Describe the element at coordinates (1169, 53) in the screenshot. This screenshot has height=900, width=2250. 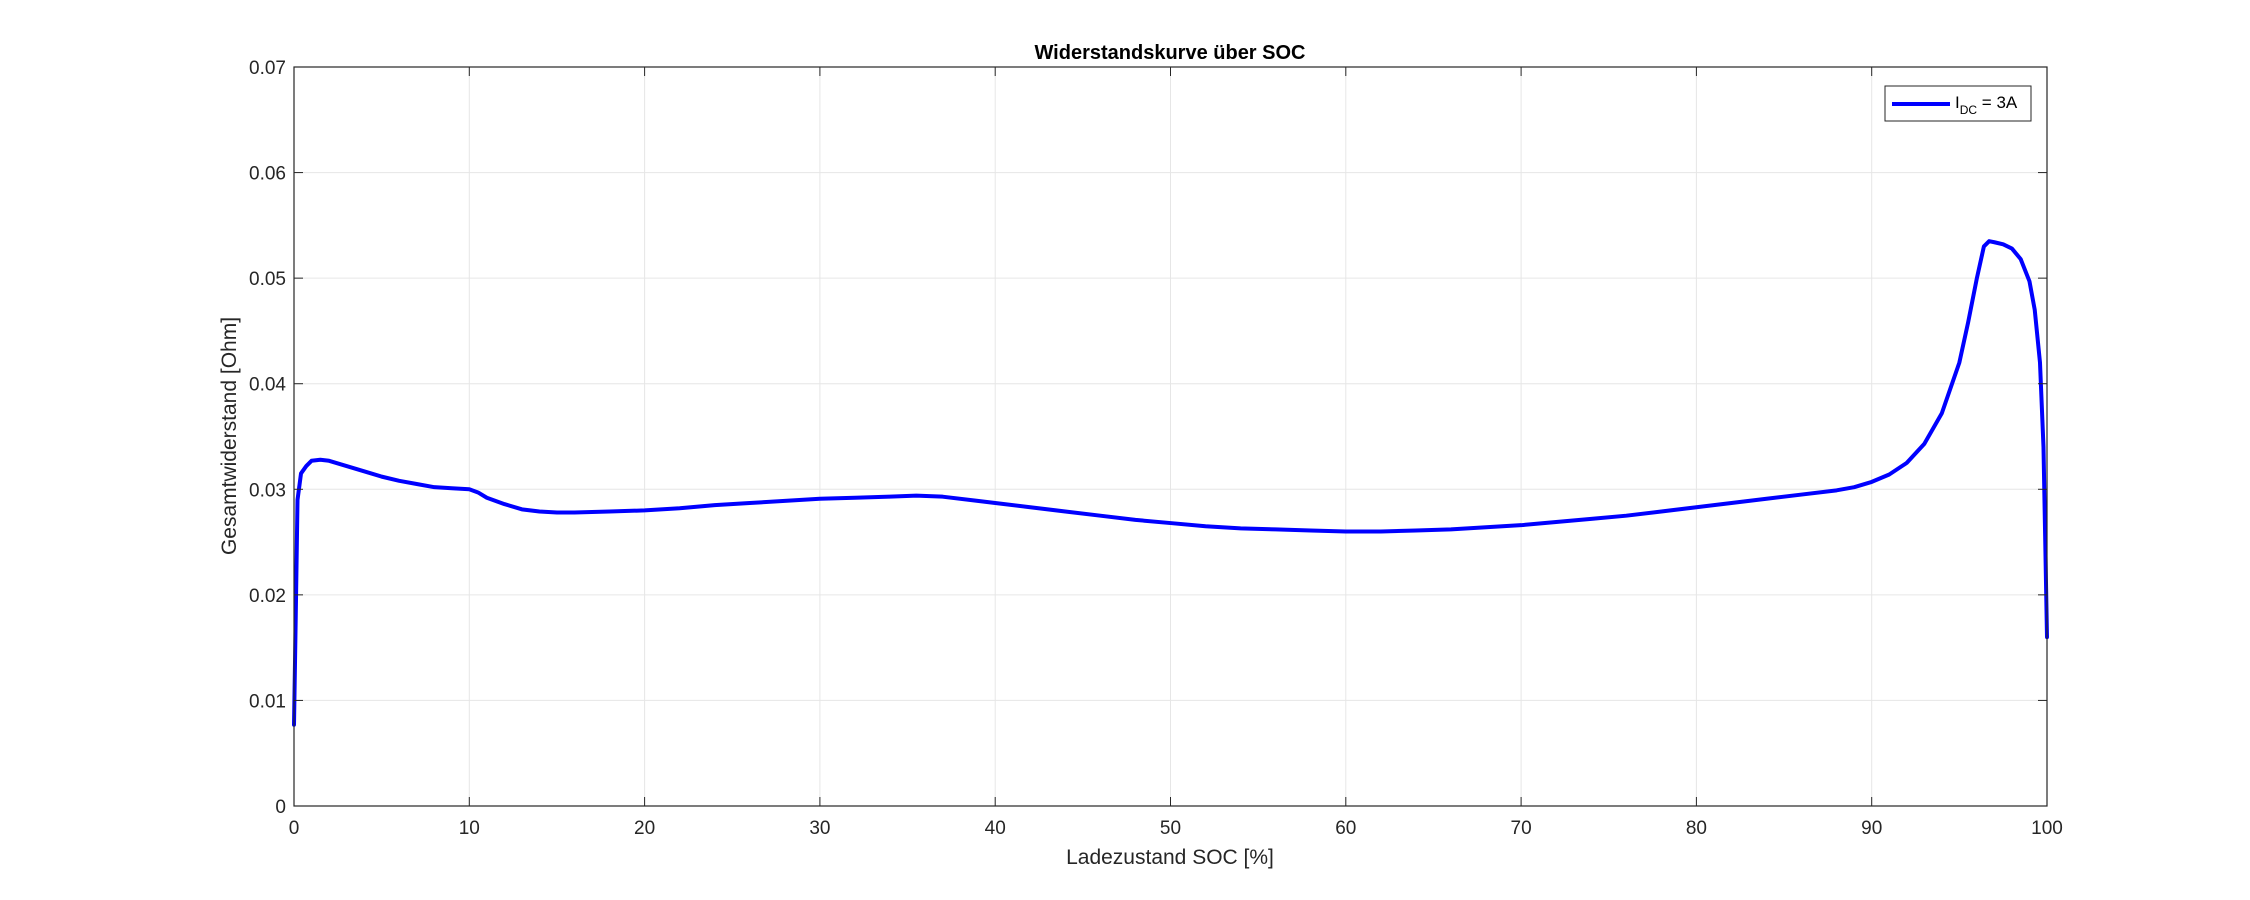
I see `chart-title: Widerstandskurve über SOC` at that location.